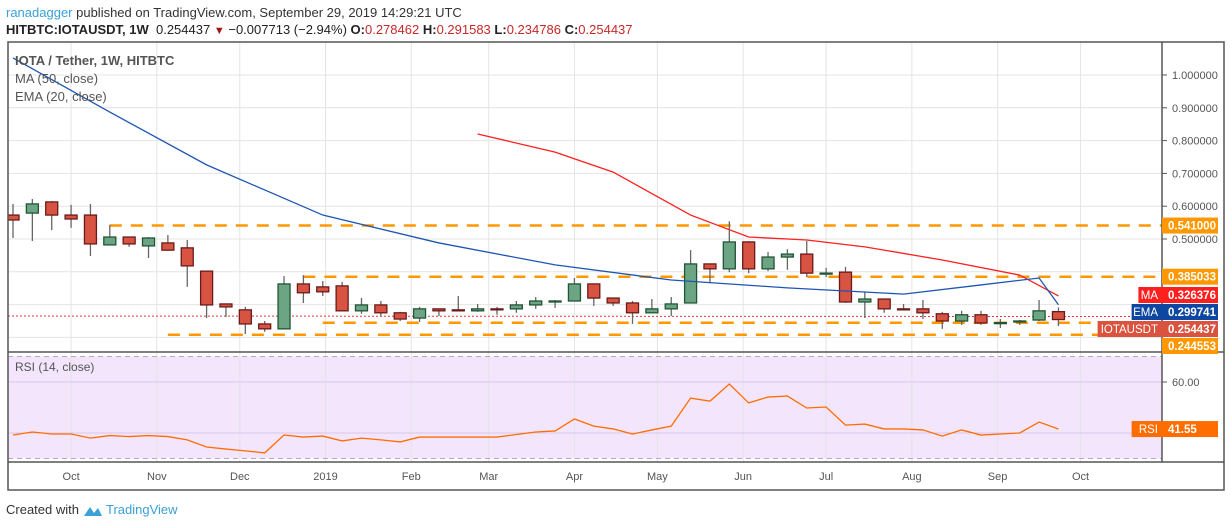  I want to click on last-price-tag, so click(1129, 329).